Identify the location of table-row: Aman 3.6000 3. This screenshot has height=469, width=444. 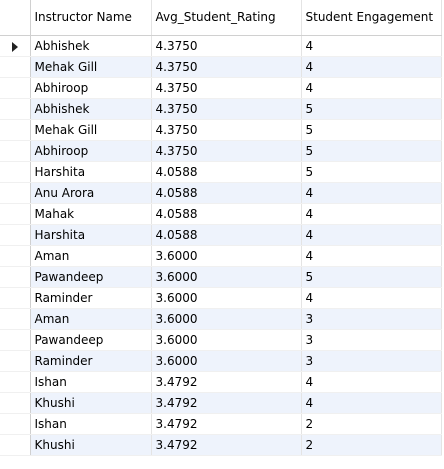
(221, 319).